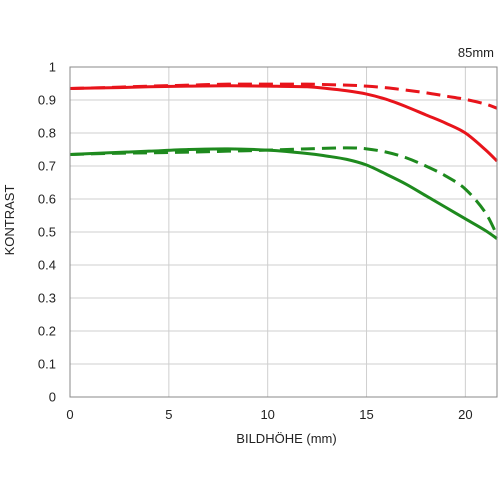 The image size is (500, 500). What do you see at coordinates (47, 331) in the screenshot?
I see `y-tick-label: 0.2` at bounding box center [47, 331].